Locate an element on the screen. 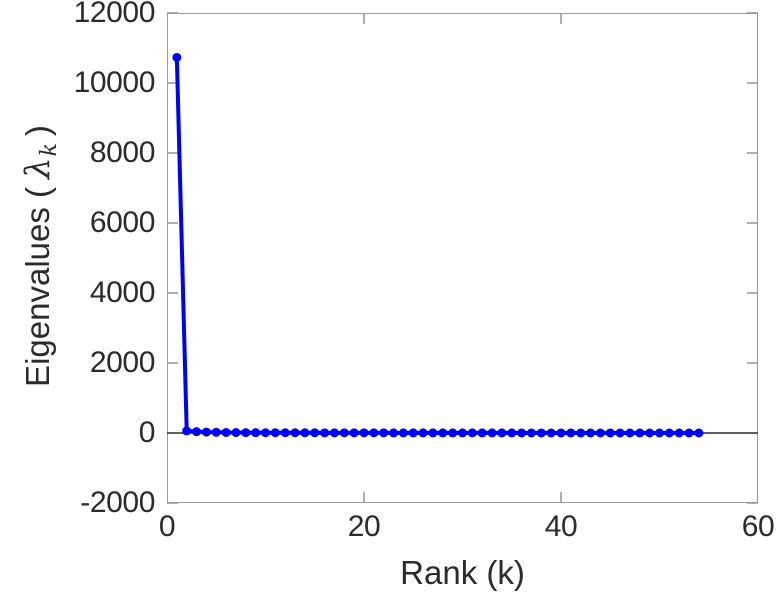  x-tick-label: 0 is located at coordinates (167, 526).